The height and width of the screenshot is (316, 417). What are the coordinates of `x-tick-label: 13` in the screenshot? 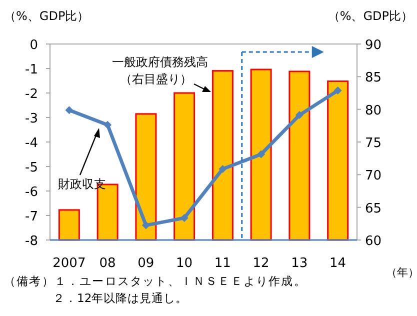 It's located at (299, 263).